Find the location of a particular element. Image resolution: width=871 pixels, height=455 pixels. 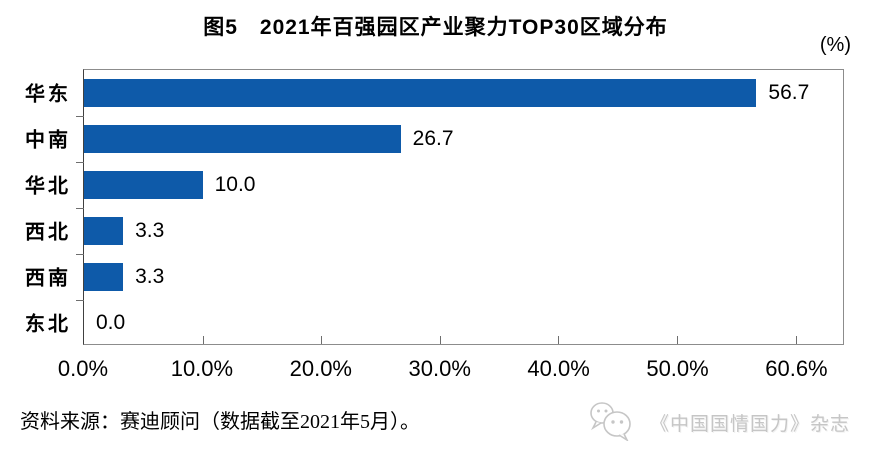

bar-row: 56.7 is located at coordinates (463, 93).